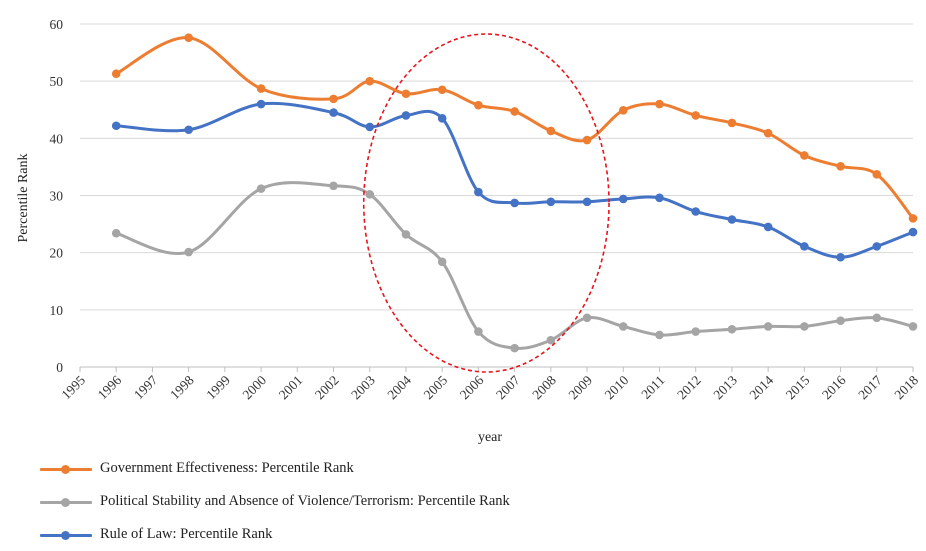 This screenshot has width=926, height=551. What do you see at coordinates (580, 387) in the screenshot?
I see `x-tick-label: 2009` at bounding box center [580, 387].